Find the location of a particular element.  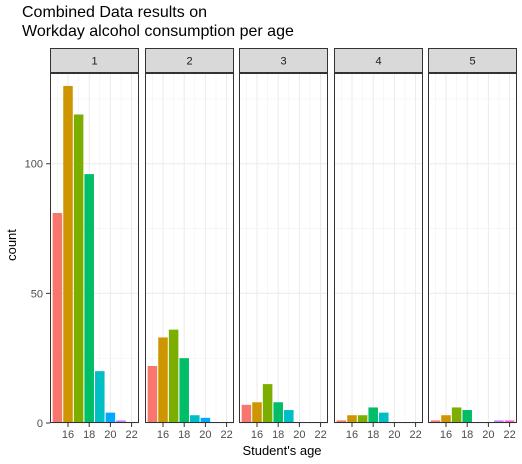

x-axis-label: Student's age is located at coordinates (281, 450).